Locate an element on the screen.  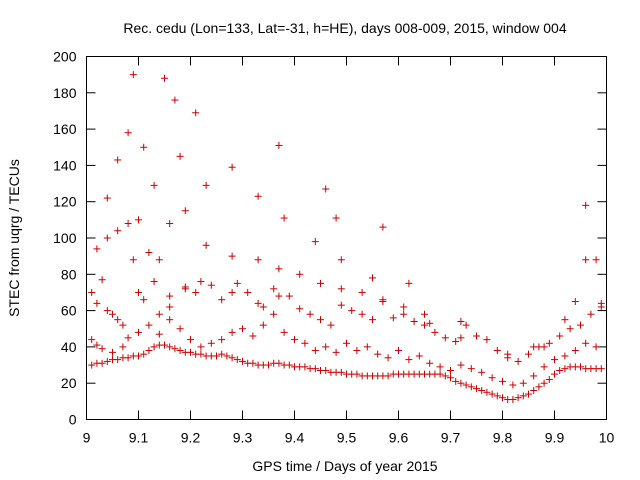
y-tick-label: 0 is located at coordinates (73, 420).